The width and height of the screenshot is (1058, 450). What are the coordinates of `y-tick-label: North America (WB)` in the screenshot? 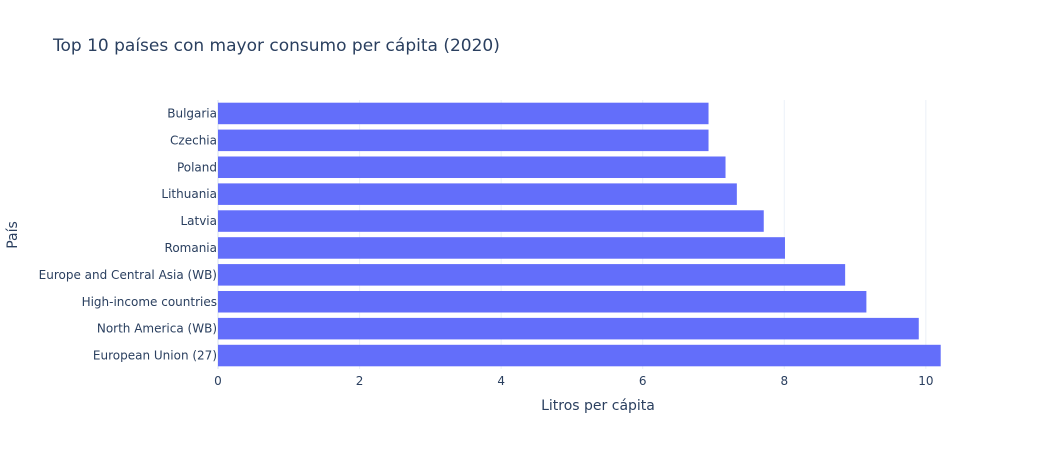 It's located at (157, 329).